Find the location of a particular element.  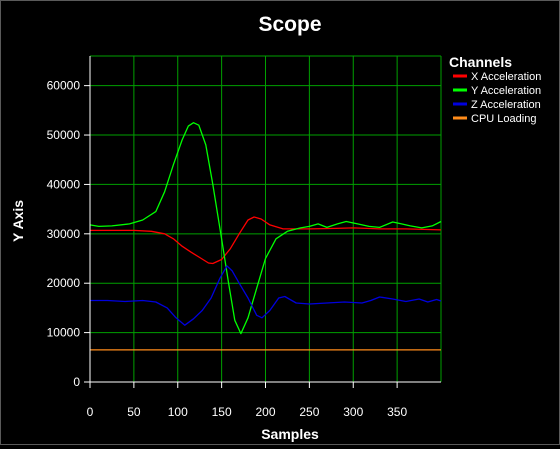

series-line-x-acceleration is located at coordinates (266, 240).